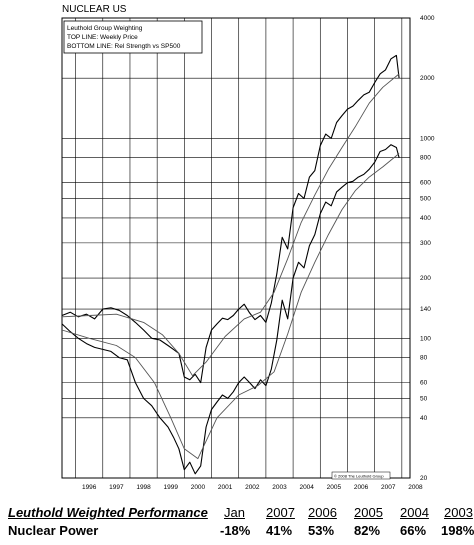  What do you see at coordinates (124, 46) in the screenshot?
I see `legend-line-3: BOTTOM LINE: Rel Strength vs SP500` at bounding box center [124, 46].